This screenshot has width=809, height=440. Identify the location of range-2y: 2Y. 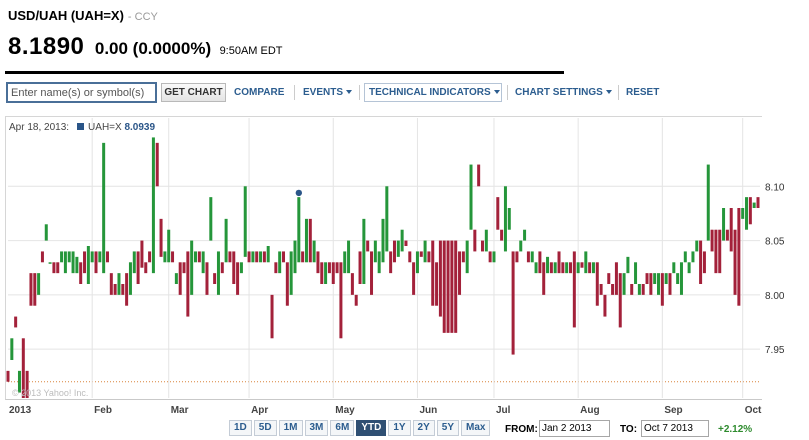
(423, 428).